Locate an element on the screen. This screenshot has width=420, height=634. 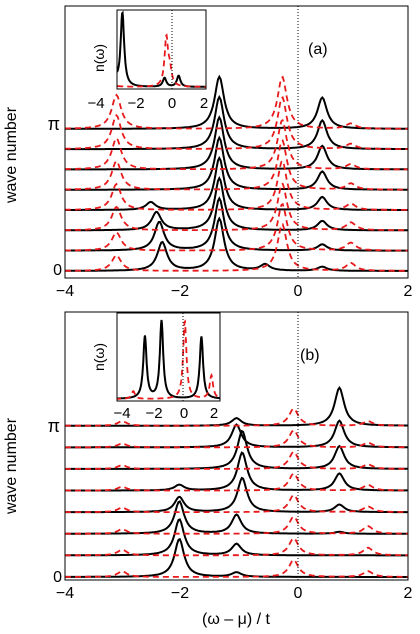
panel-a-inset-xtick-0: 0 is located at coordinates (172, 103).